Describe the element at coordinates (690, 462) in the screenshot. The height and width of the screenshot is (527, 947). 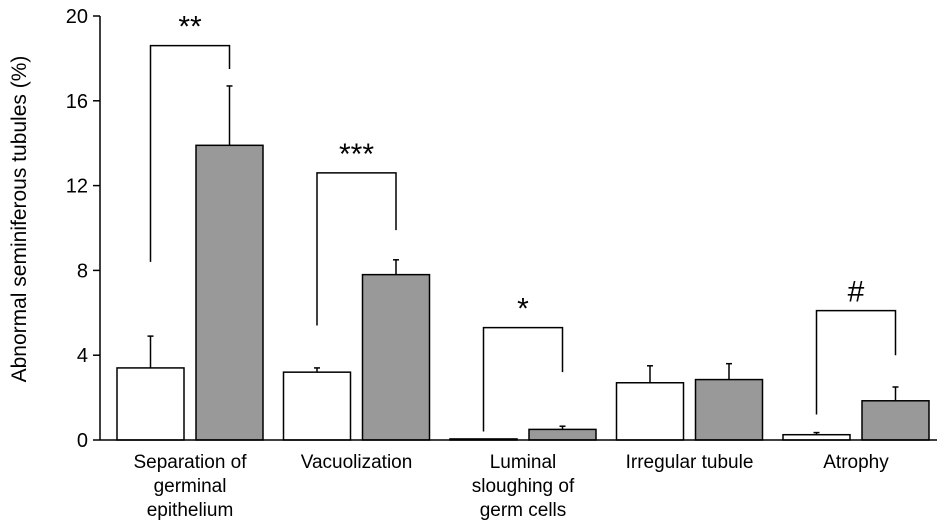
I see `category-label: Irregular tubule` at that location.